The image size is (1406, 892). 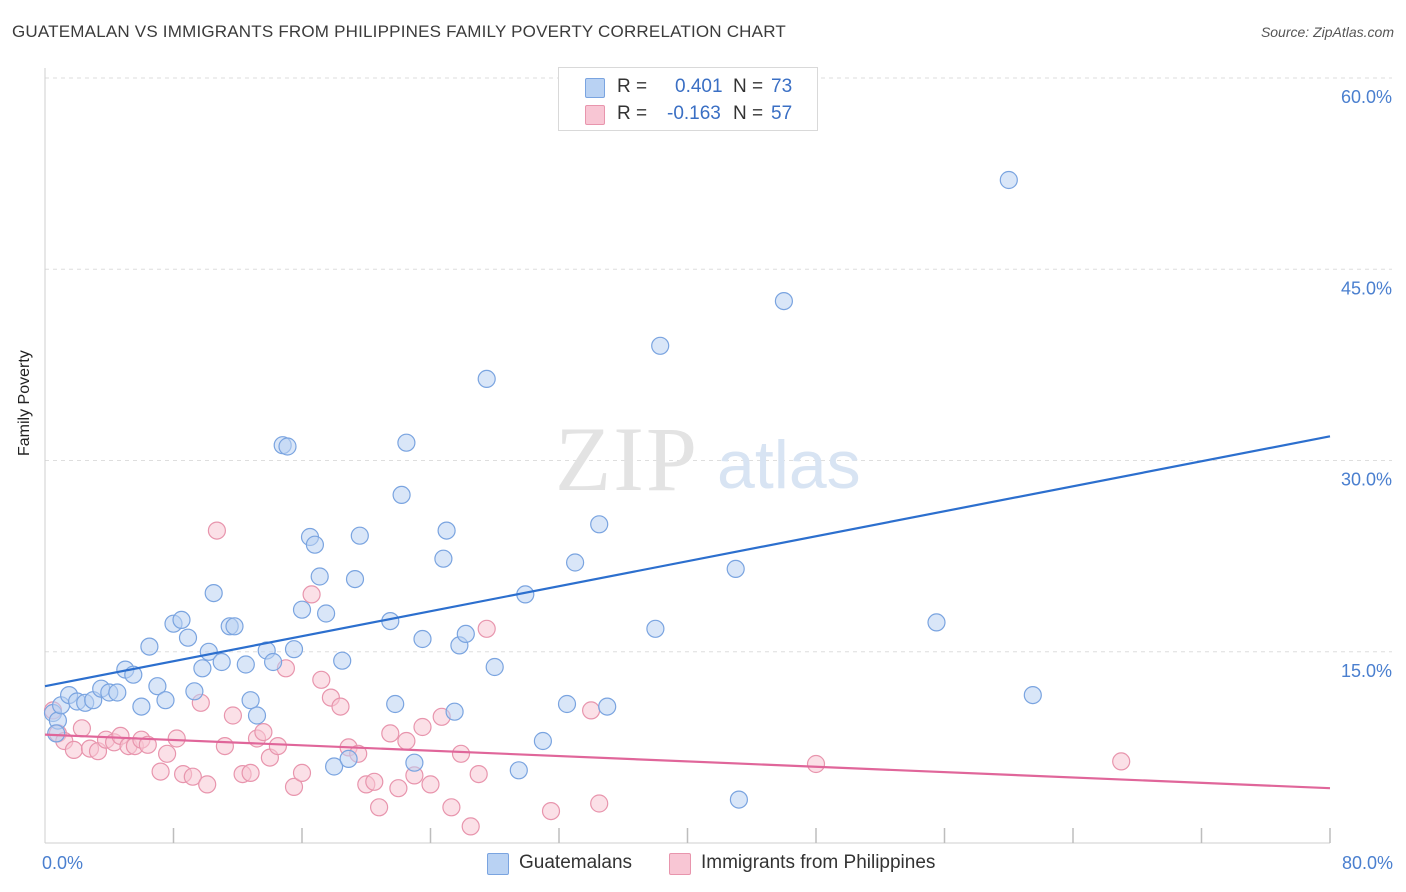 I want to click on legend-swatch-philippines, so click(x=595, y=115).